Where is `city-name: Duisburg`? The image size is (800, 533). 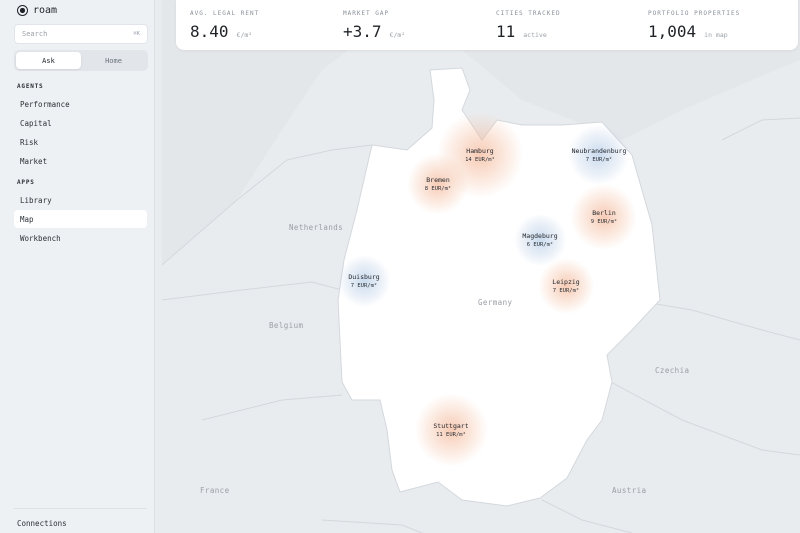
city-name: Duisburg is located at coordinates (364, 277).